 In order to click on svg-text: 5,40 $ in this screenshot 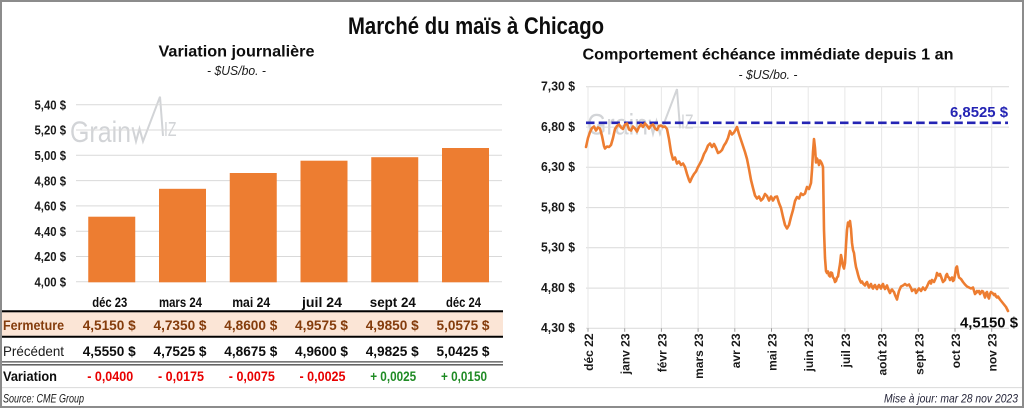, I will do `click(51, 104)`.